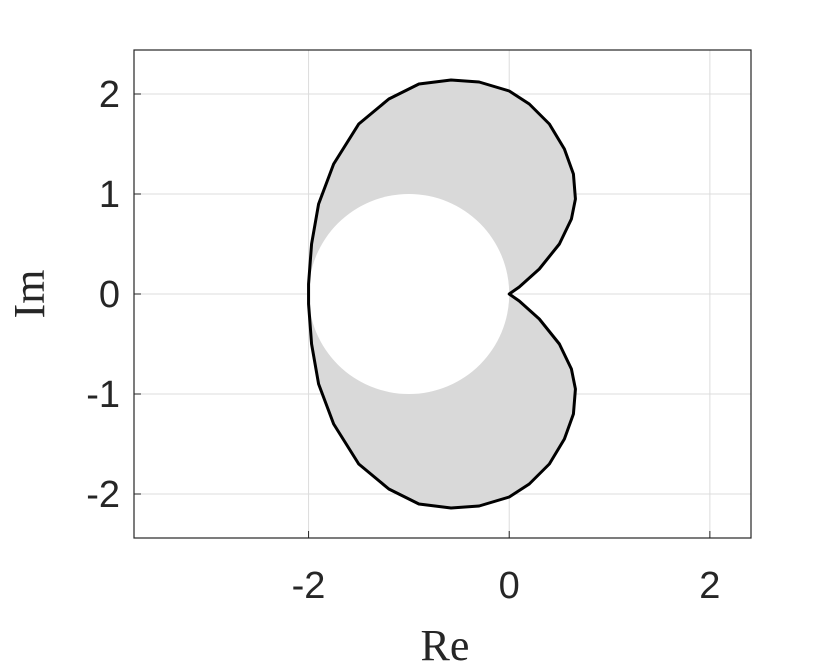  What do you see at coordinates (409, 294) in the screenshot?
I see `hole` at bounding box center [409, 294].